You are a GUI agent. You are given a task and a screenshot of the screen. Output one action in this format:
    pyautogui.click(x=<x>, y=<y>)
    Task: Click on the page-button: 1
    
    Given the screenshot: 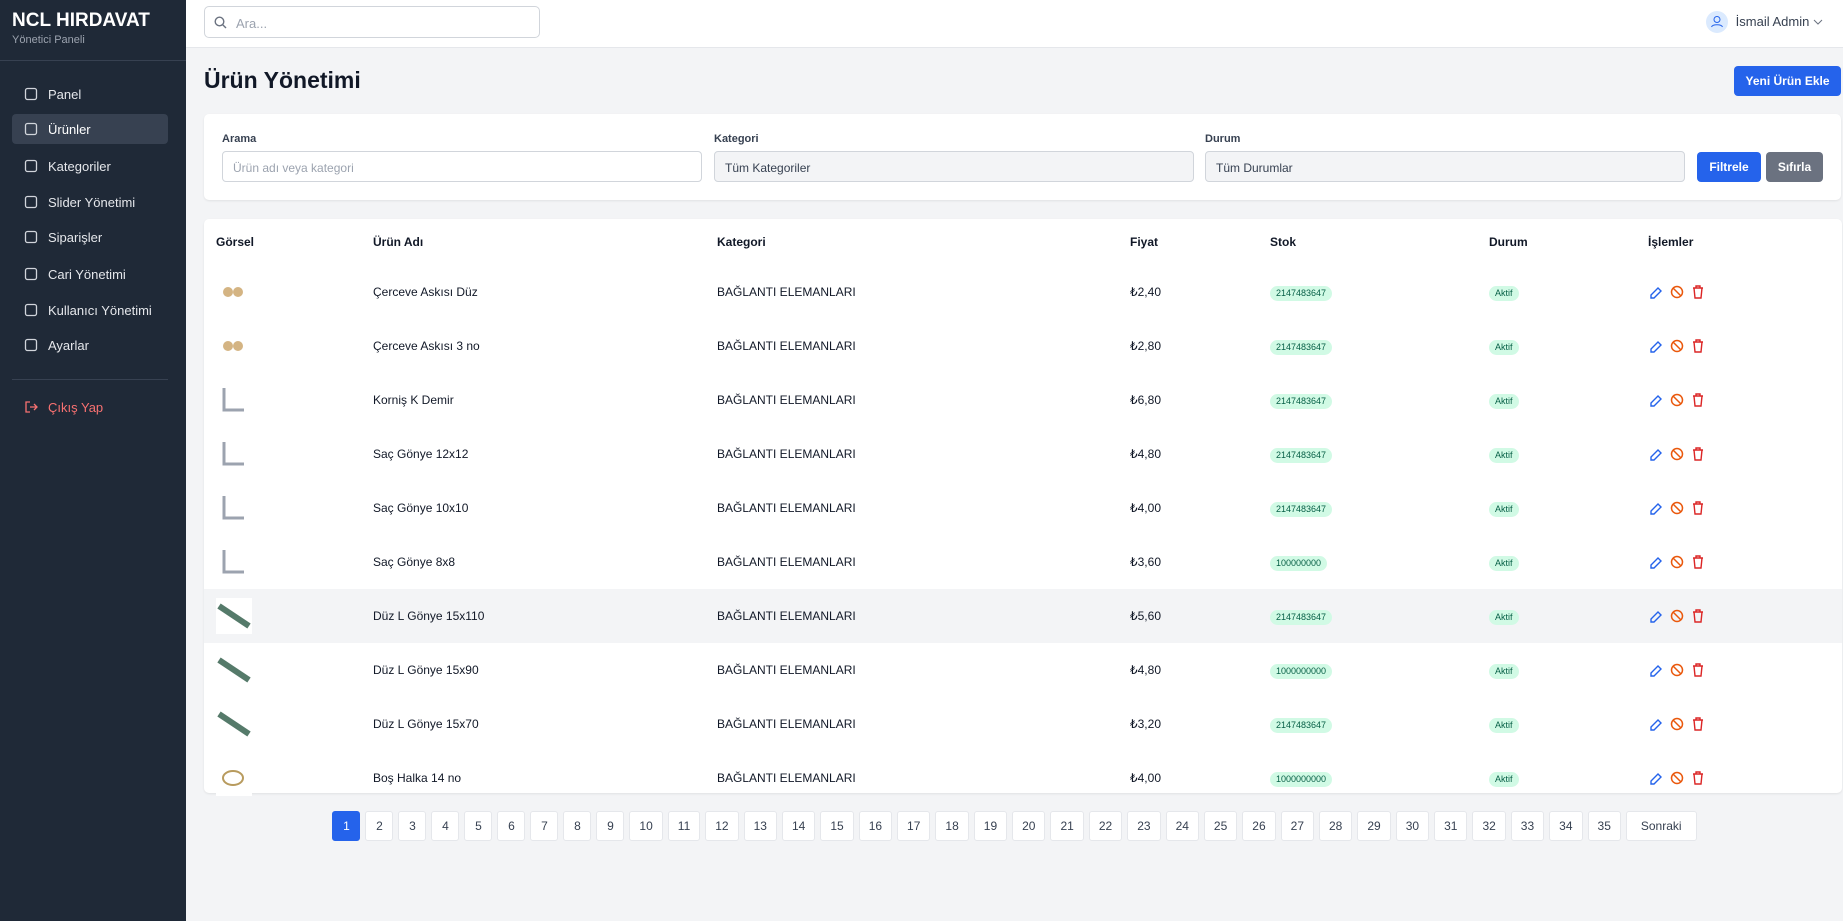 What is the action you would take?
    pyautogui.click(x=346, y=826)
    